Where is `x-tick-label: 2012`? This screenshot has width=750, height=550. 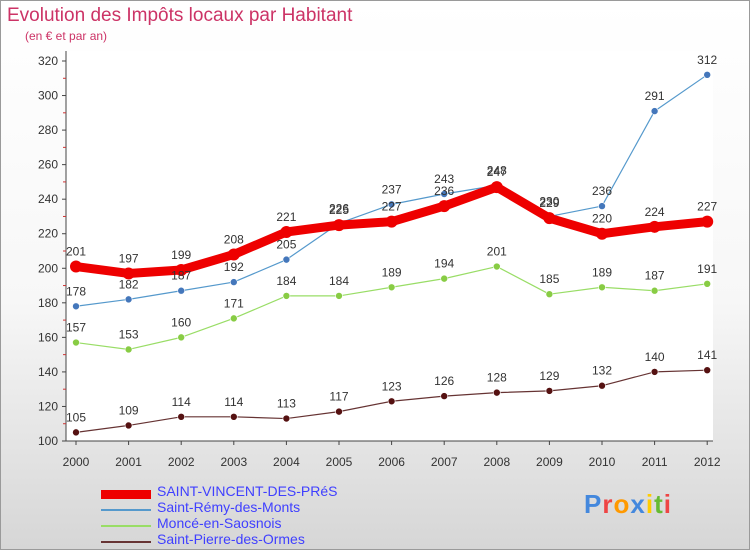 x-tick-label: 2012 is located at coordinates (707, 462).